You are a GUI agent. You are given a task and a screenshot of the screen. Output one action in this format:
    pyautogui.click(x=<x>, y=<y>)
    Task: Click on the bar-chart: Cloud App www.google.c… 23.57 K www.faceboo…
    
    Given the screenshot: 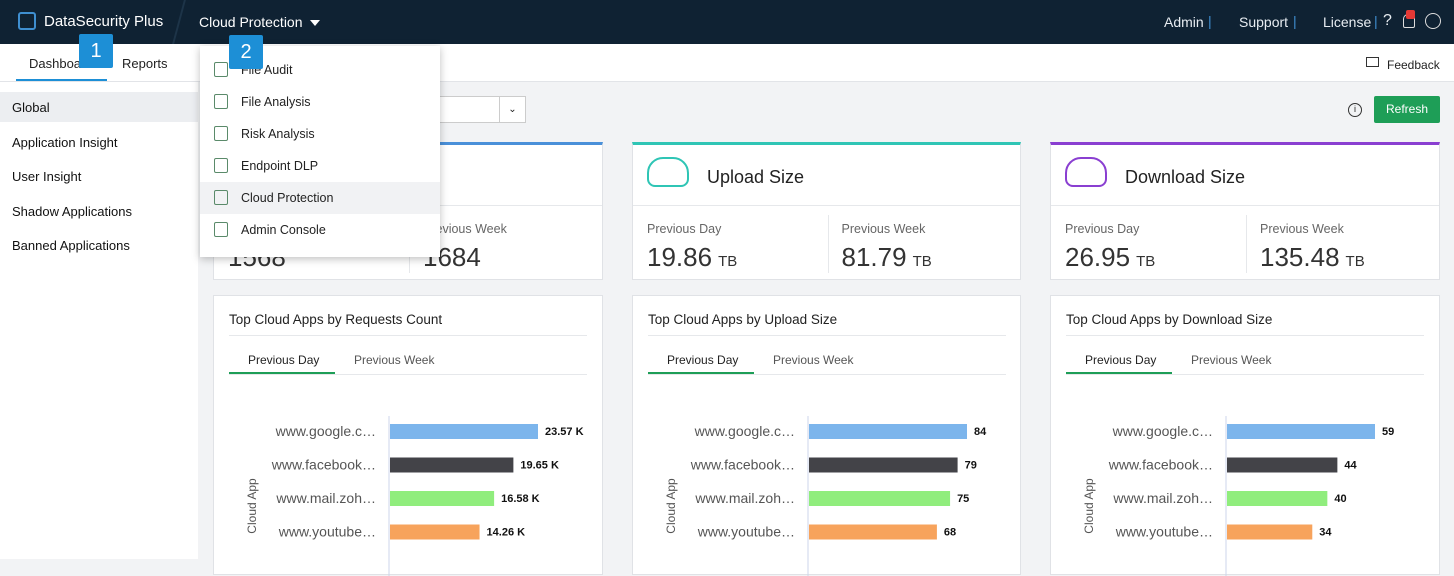 What is the action you would take?
    pyautogui.click(x=414, y=496)
    